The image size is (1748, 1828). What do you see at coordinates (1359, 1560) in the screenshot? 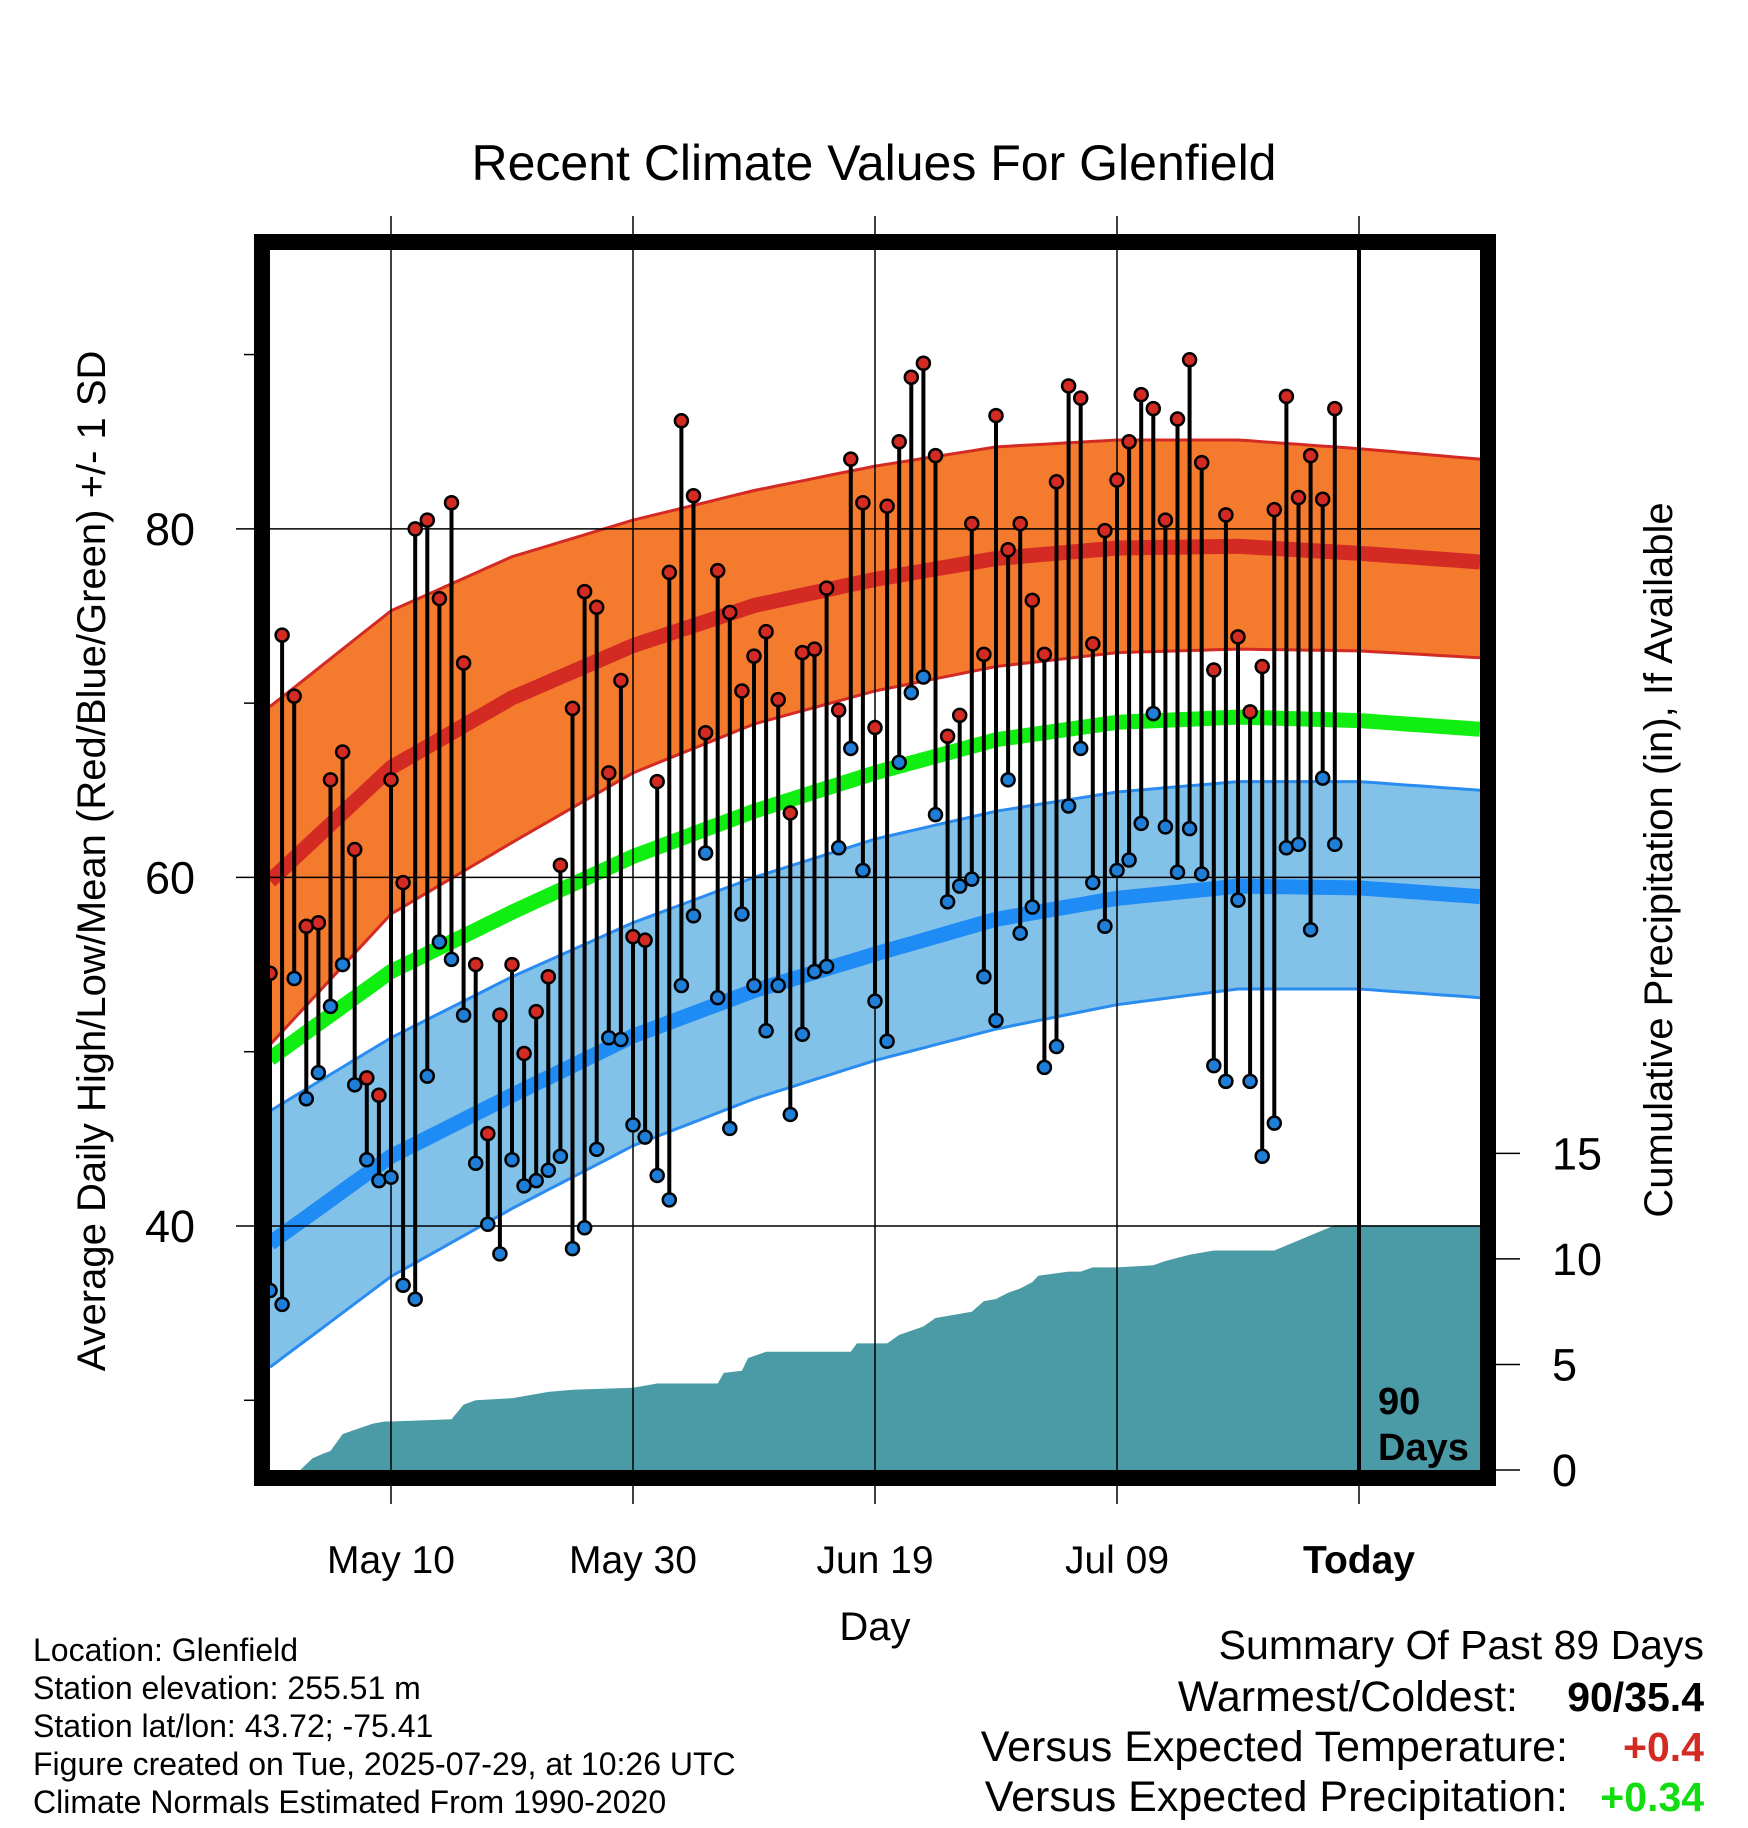
I see `x-tick-label: Today` at bounding box center [1359, 1560].